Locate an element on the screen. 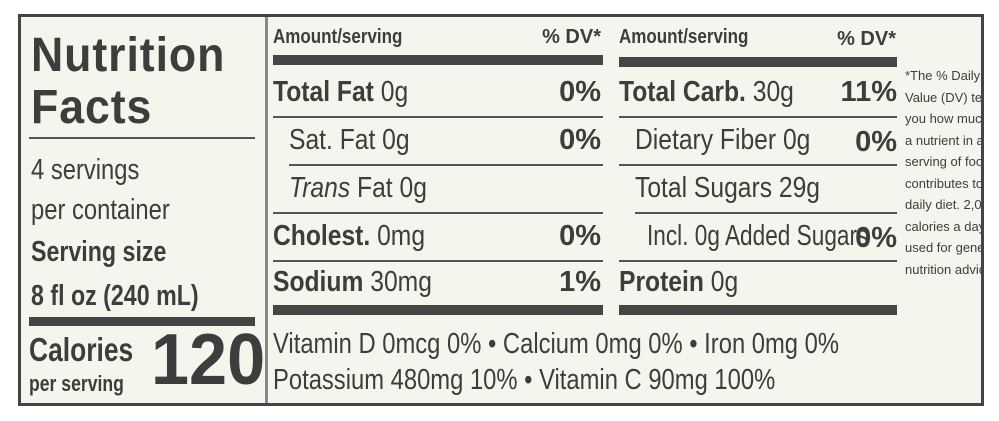  serving-size-value: 8 fl oz (240 mL) is located at coordinates (115, 296).